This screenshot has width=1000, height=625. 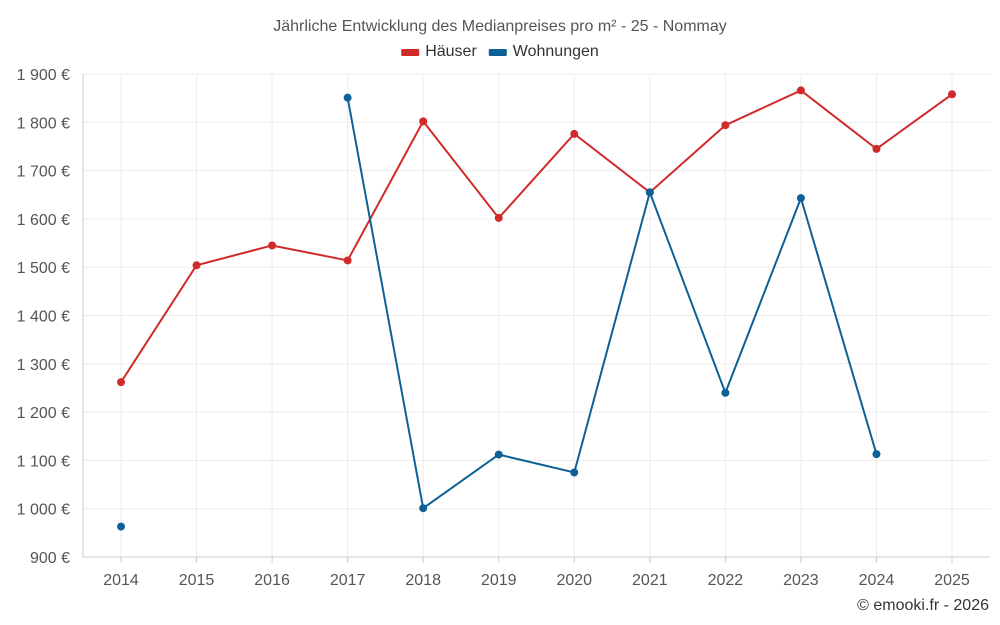 I want to click on legend-label: Häuser, so click(x=451, y=51).